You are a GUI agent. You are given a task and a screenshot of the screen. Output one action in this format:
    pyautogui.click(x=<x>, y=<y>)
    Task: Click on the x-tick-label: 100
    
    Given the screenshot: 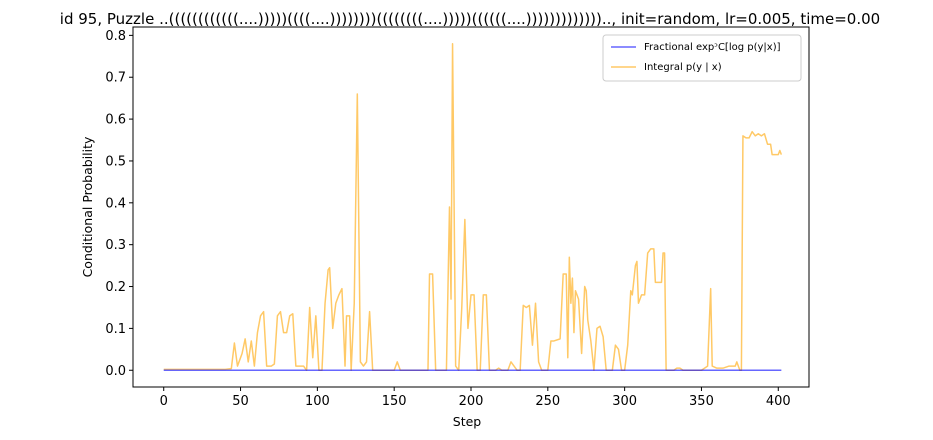 What is the action you would take?
    pyautogui.click(x=317, y=401)
    